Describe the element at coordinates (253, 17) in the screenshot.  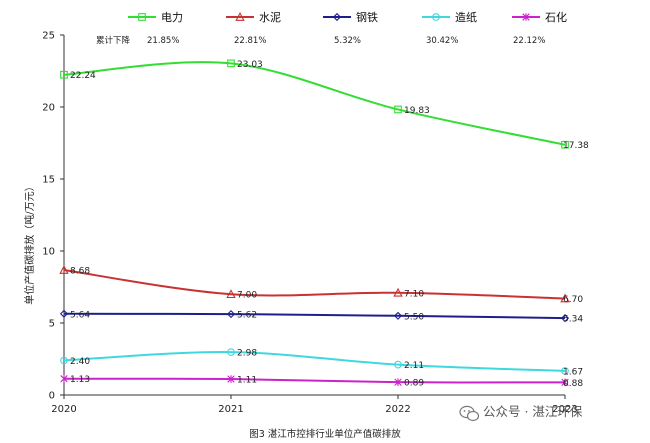
I see `legend-item: 水泥` at that location.